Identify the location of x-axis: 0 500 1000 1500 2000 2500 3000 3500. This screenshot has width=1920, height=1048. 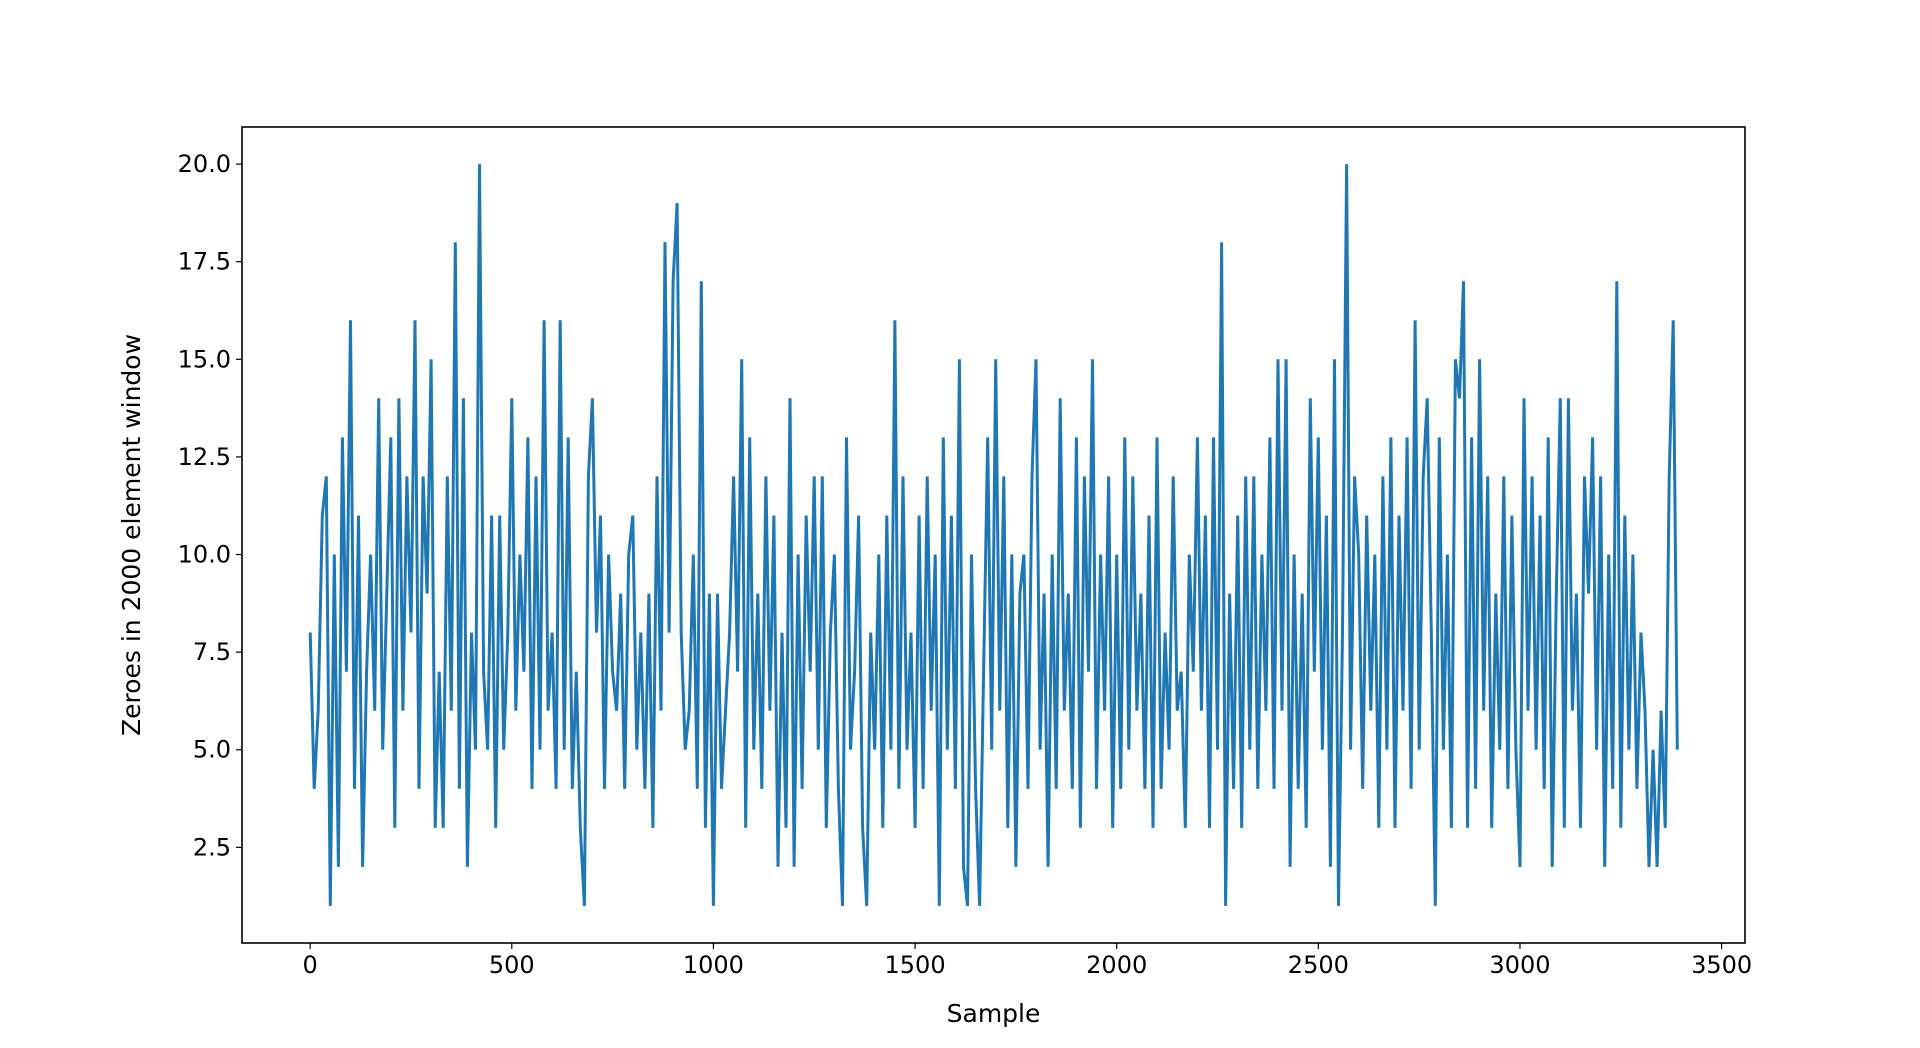
(1027, 961).